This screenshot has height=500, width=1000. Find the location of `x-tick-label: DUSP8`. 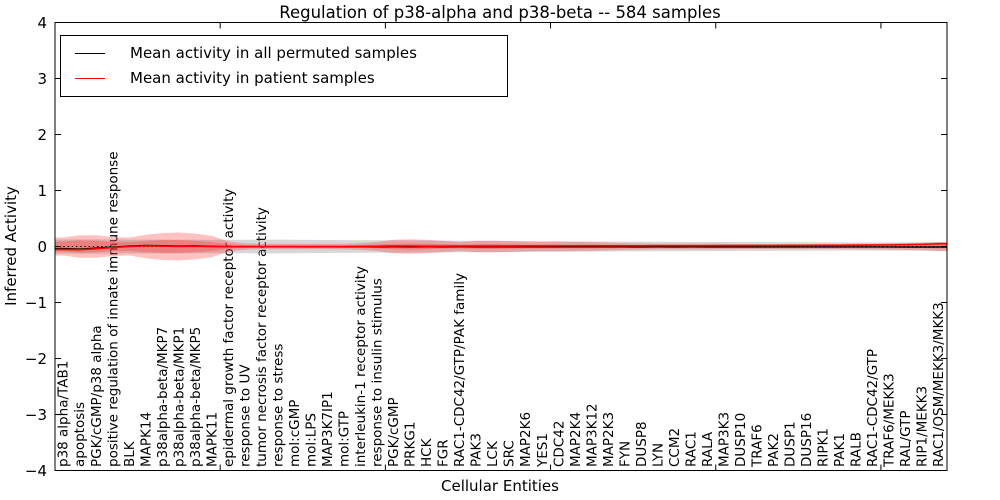

x-tick-label: DUSP8 is located at coordinates (642, 444).